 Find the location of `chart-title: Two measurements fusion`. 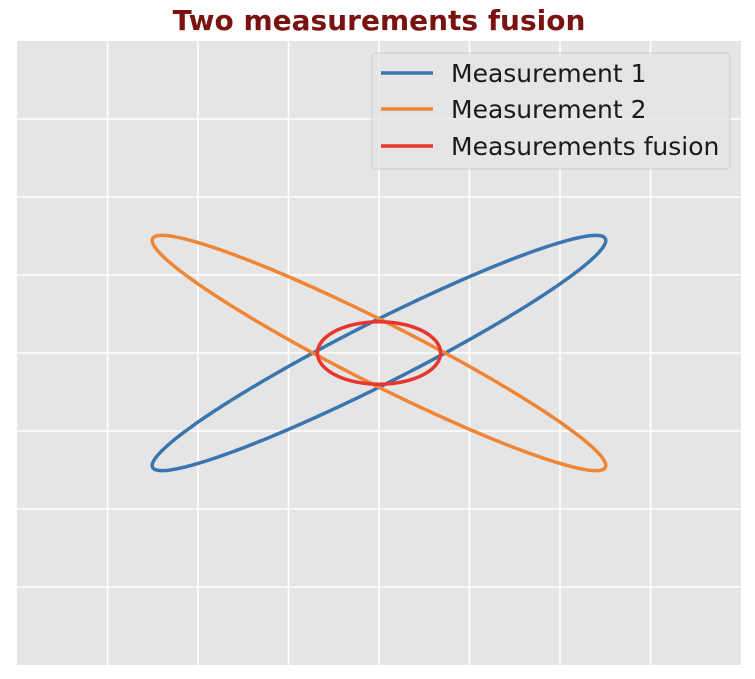

chart-title: Two measurements fusion is located at coordinates (379, 20).